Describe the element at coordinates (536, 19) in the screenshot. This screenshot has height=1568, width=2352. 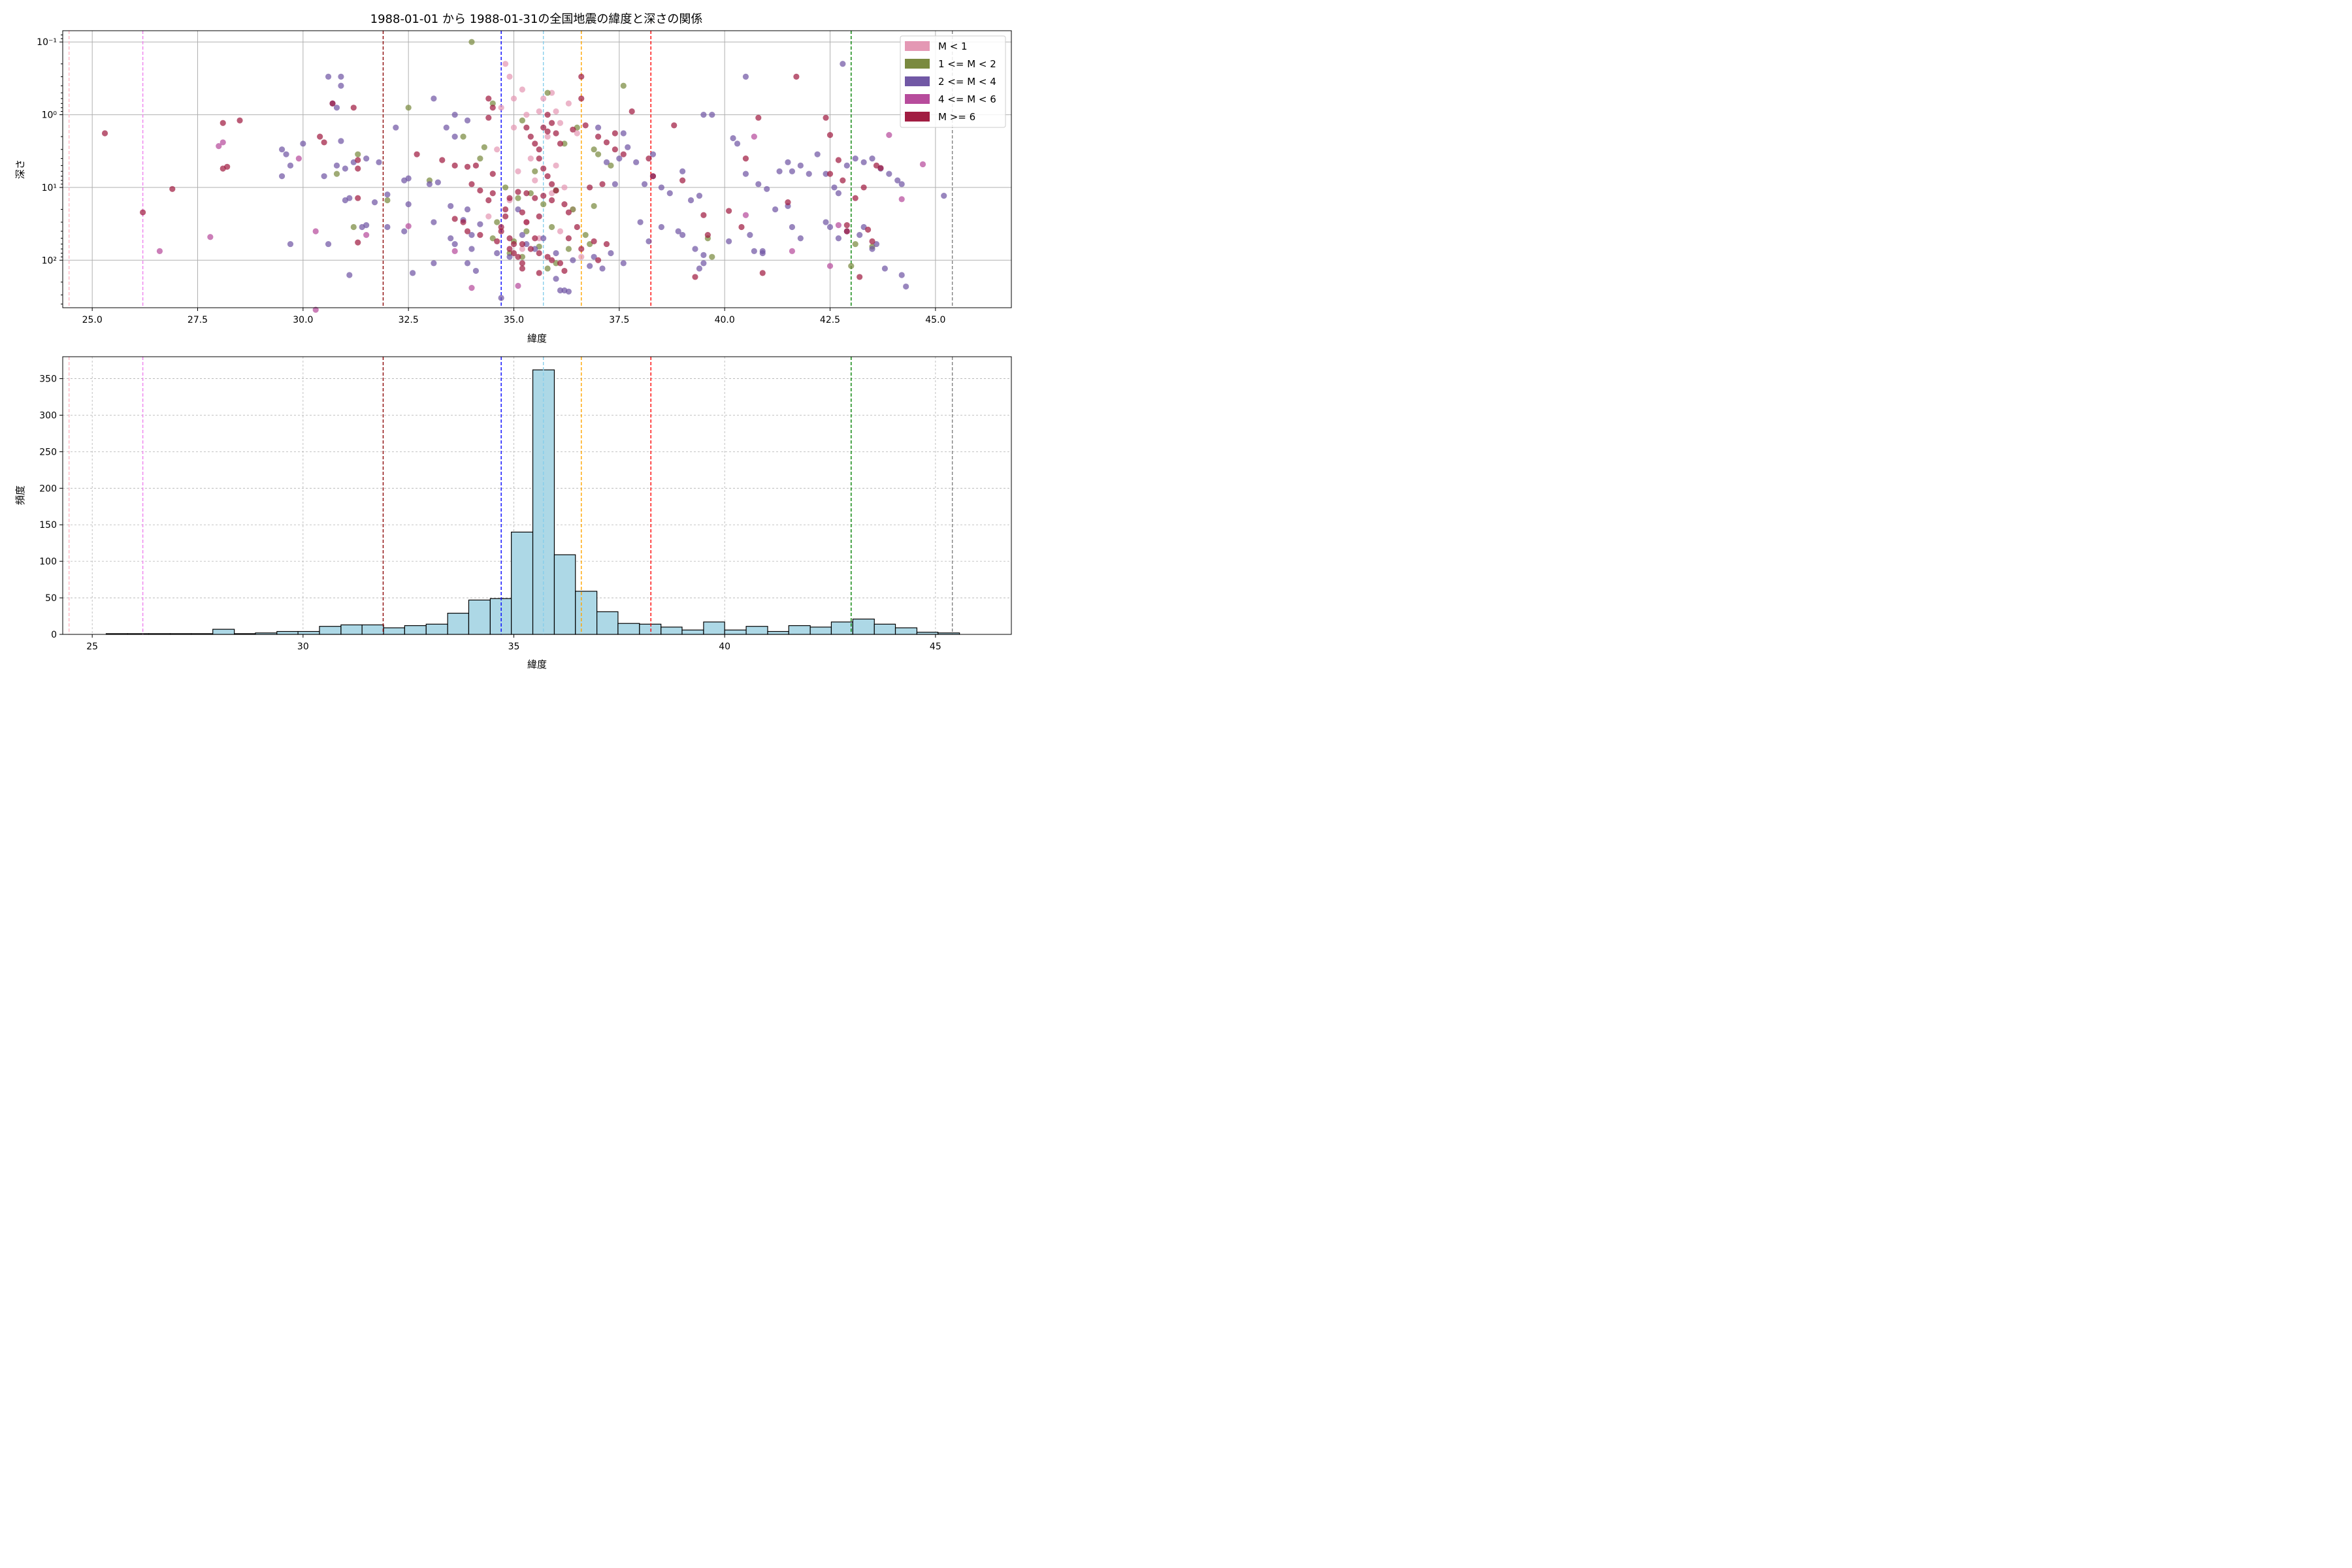
I see `chart-title: 1988-01-01 から 1988-01-31の全国地震の緯度と深さの関係` at that location.